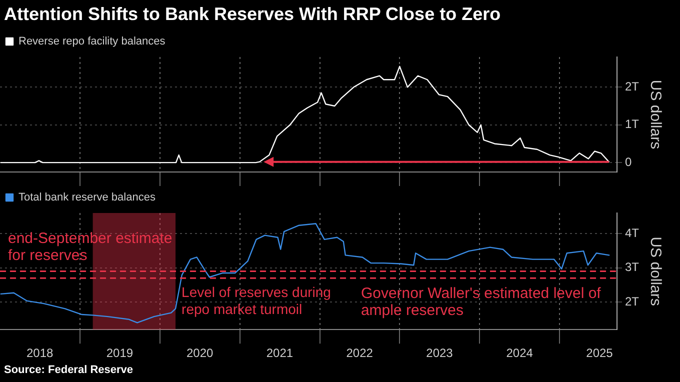 This screenshot has width=680, height=382. I want to click on chart-title: Attention Shifts to Bank Reserves With RRP Close to Zero, so click(252, 14).